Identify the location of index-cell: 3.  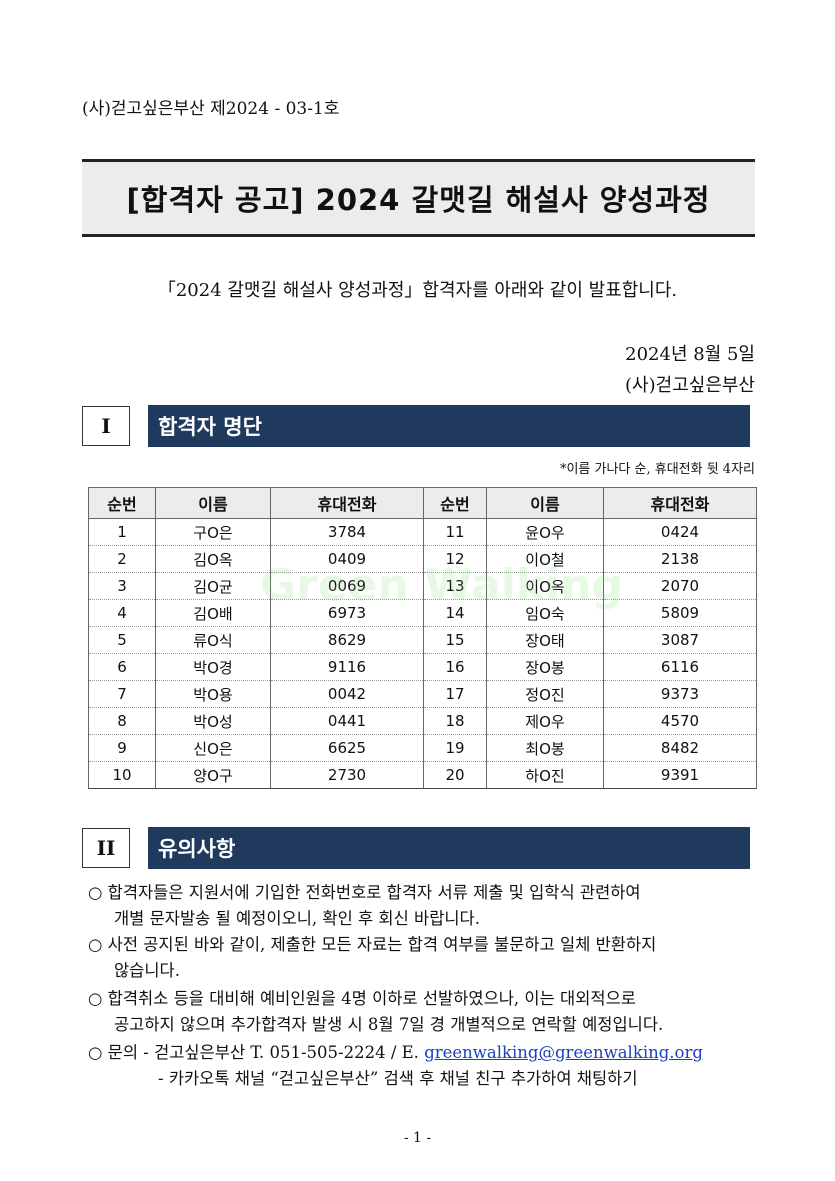
(122, 586).